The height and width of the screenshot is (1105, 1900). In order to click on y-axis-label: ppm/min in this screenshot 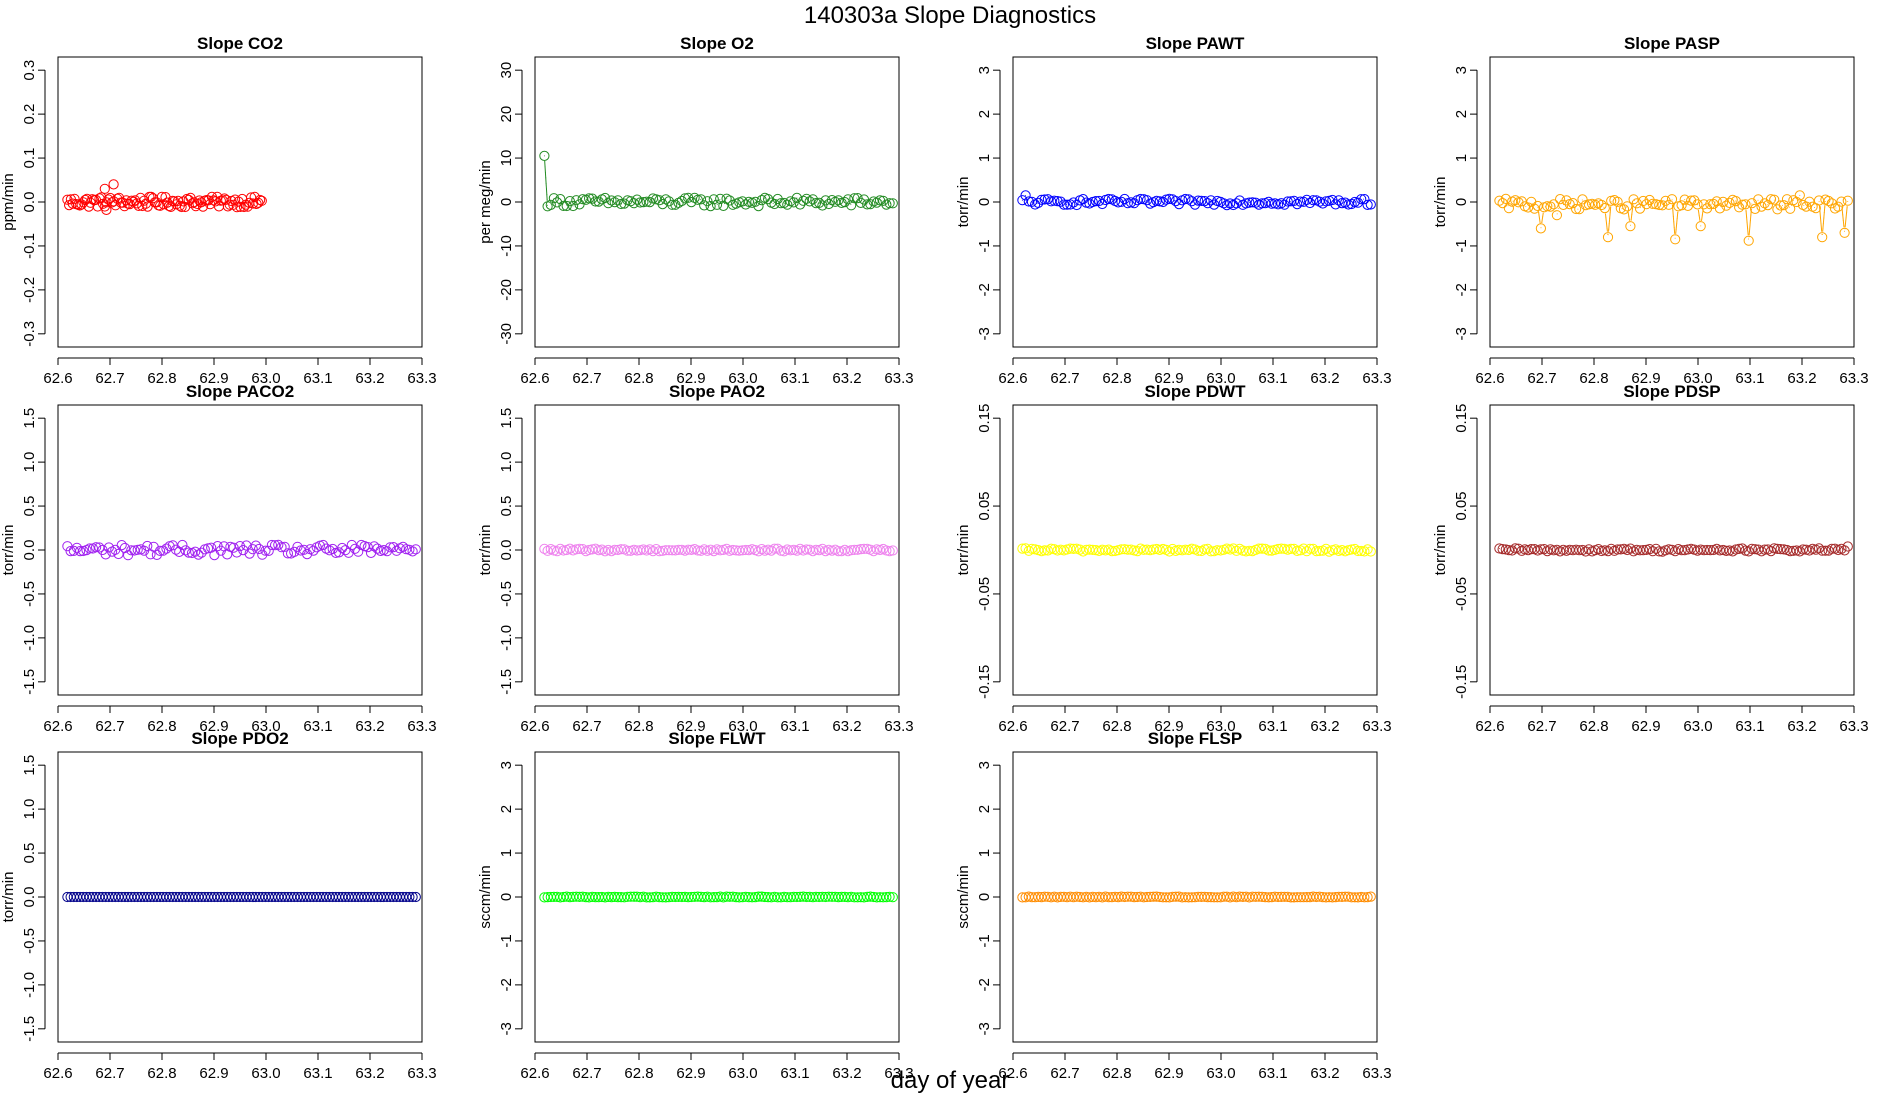, I will do `click(8, 202)`.